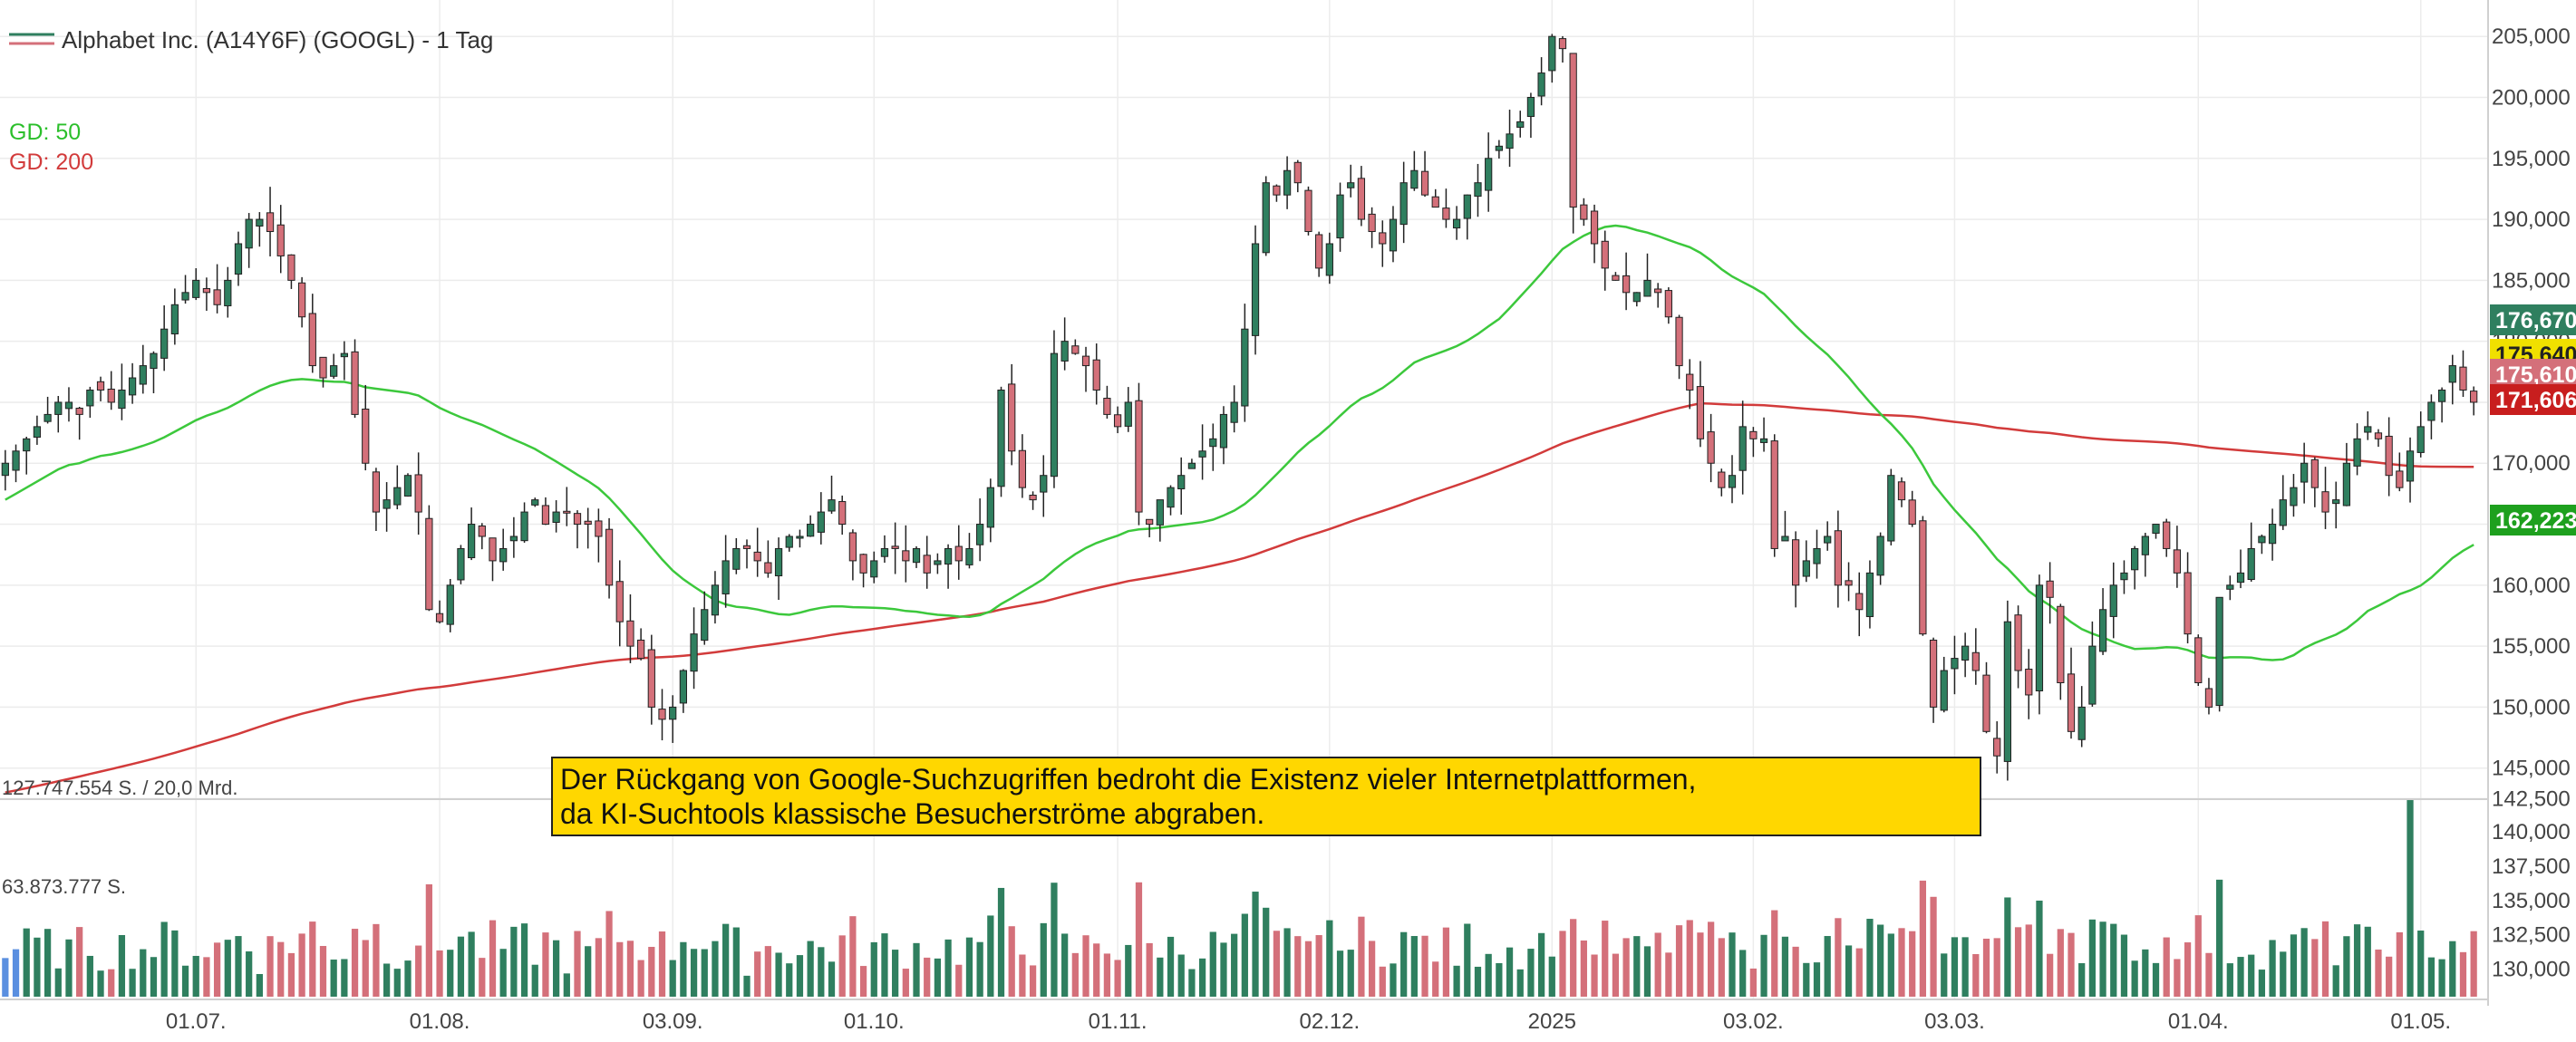 The width and height of the screenshot is (2576, 1042). I want to click on time-tick-label: 03.09., so click(673, 1021).